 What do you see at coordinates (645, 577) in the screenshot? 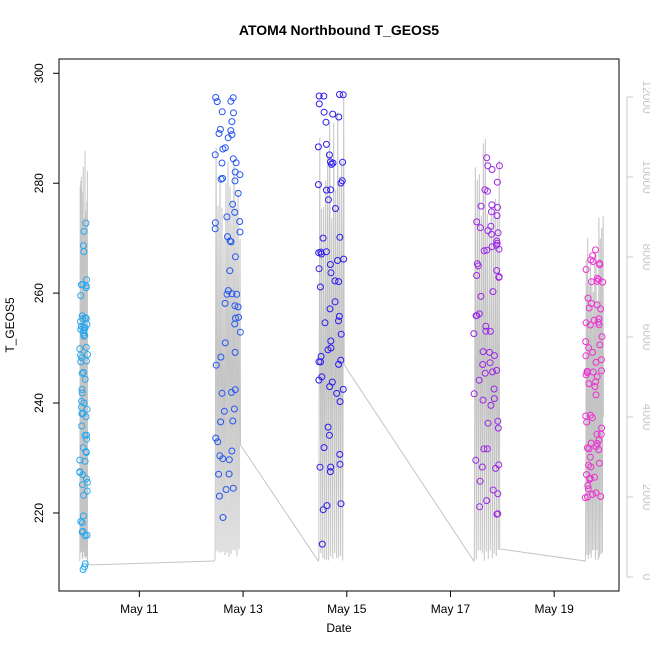
I see `y2-tick-label: 0` at bounding box center [645, 577].